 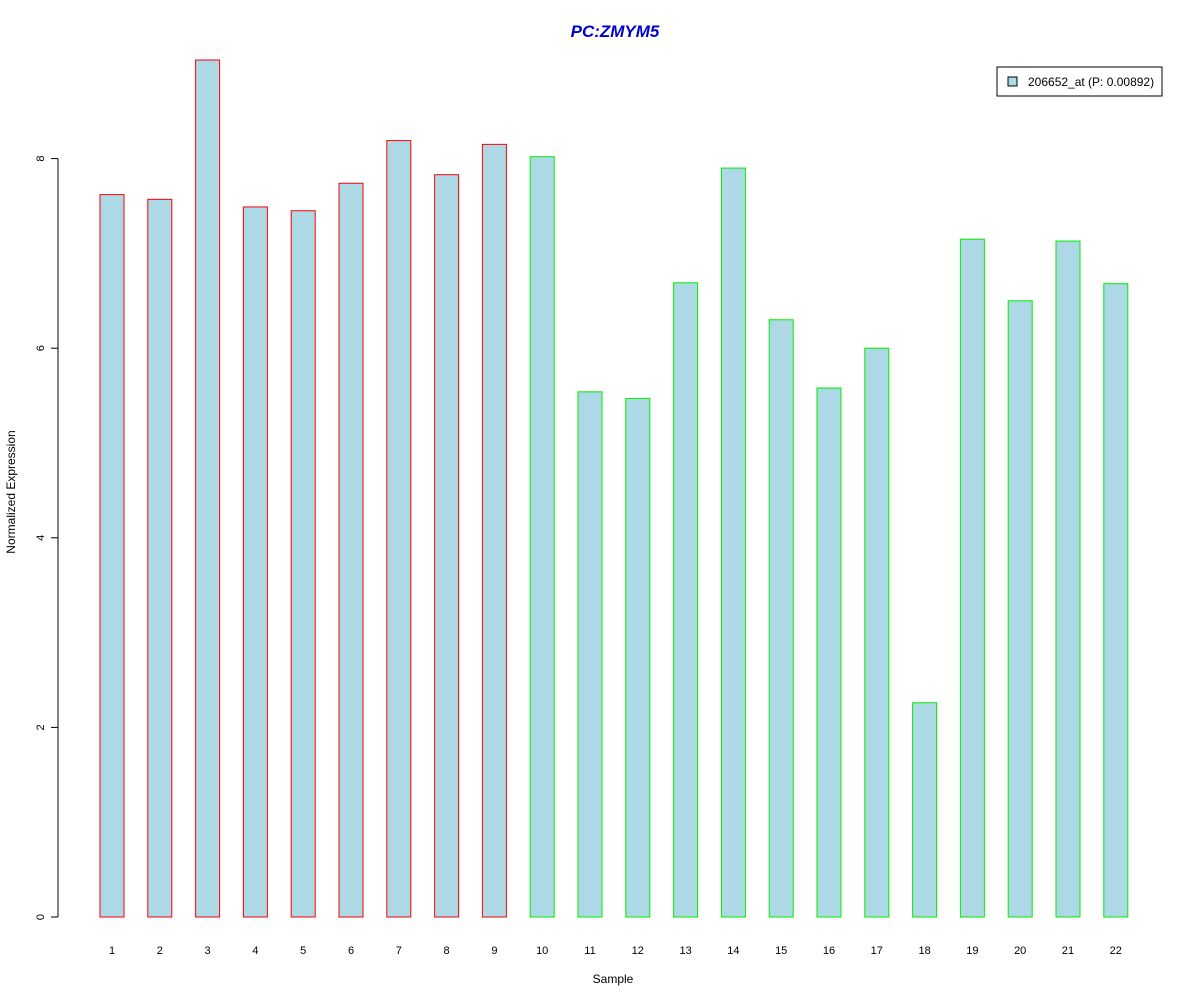 What do you see at coordinates (638, 951) in the screenshot?
I see `x-tick-label: 12` at bounding box center [638, 951].